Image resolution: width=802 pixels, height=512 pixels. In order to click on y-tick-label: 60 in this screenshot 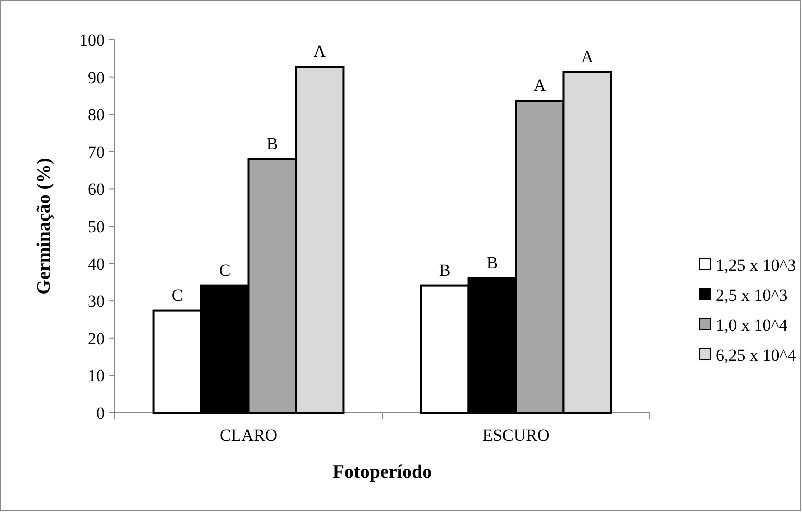, I will do `click(96, 190)`.